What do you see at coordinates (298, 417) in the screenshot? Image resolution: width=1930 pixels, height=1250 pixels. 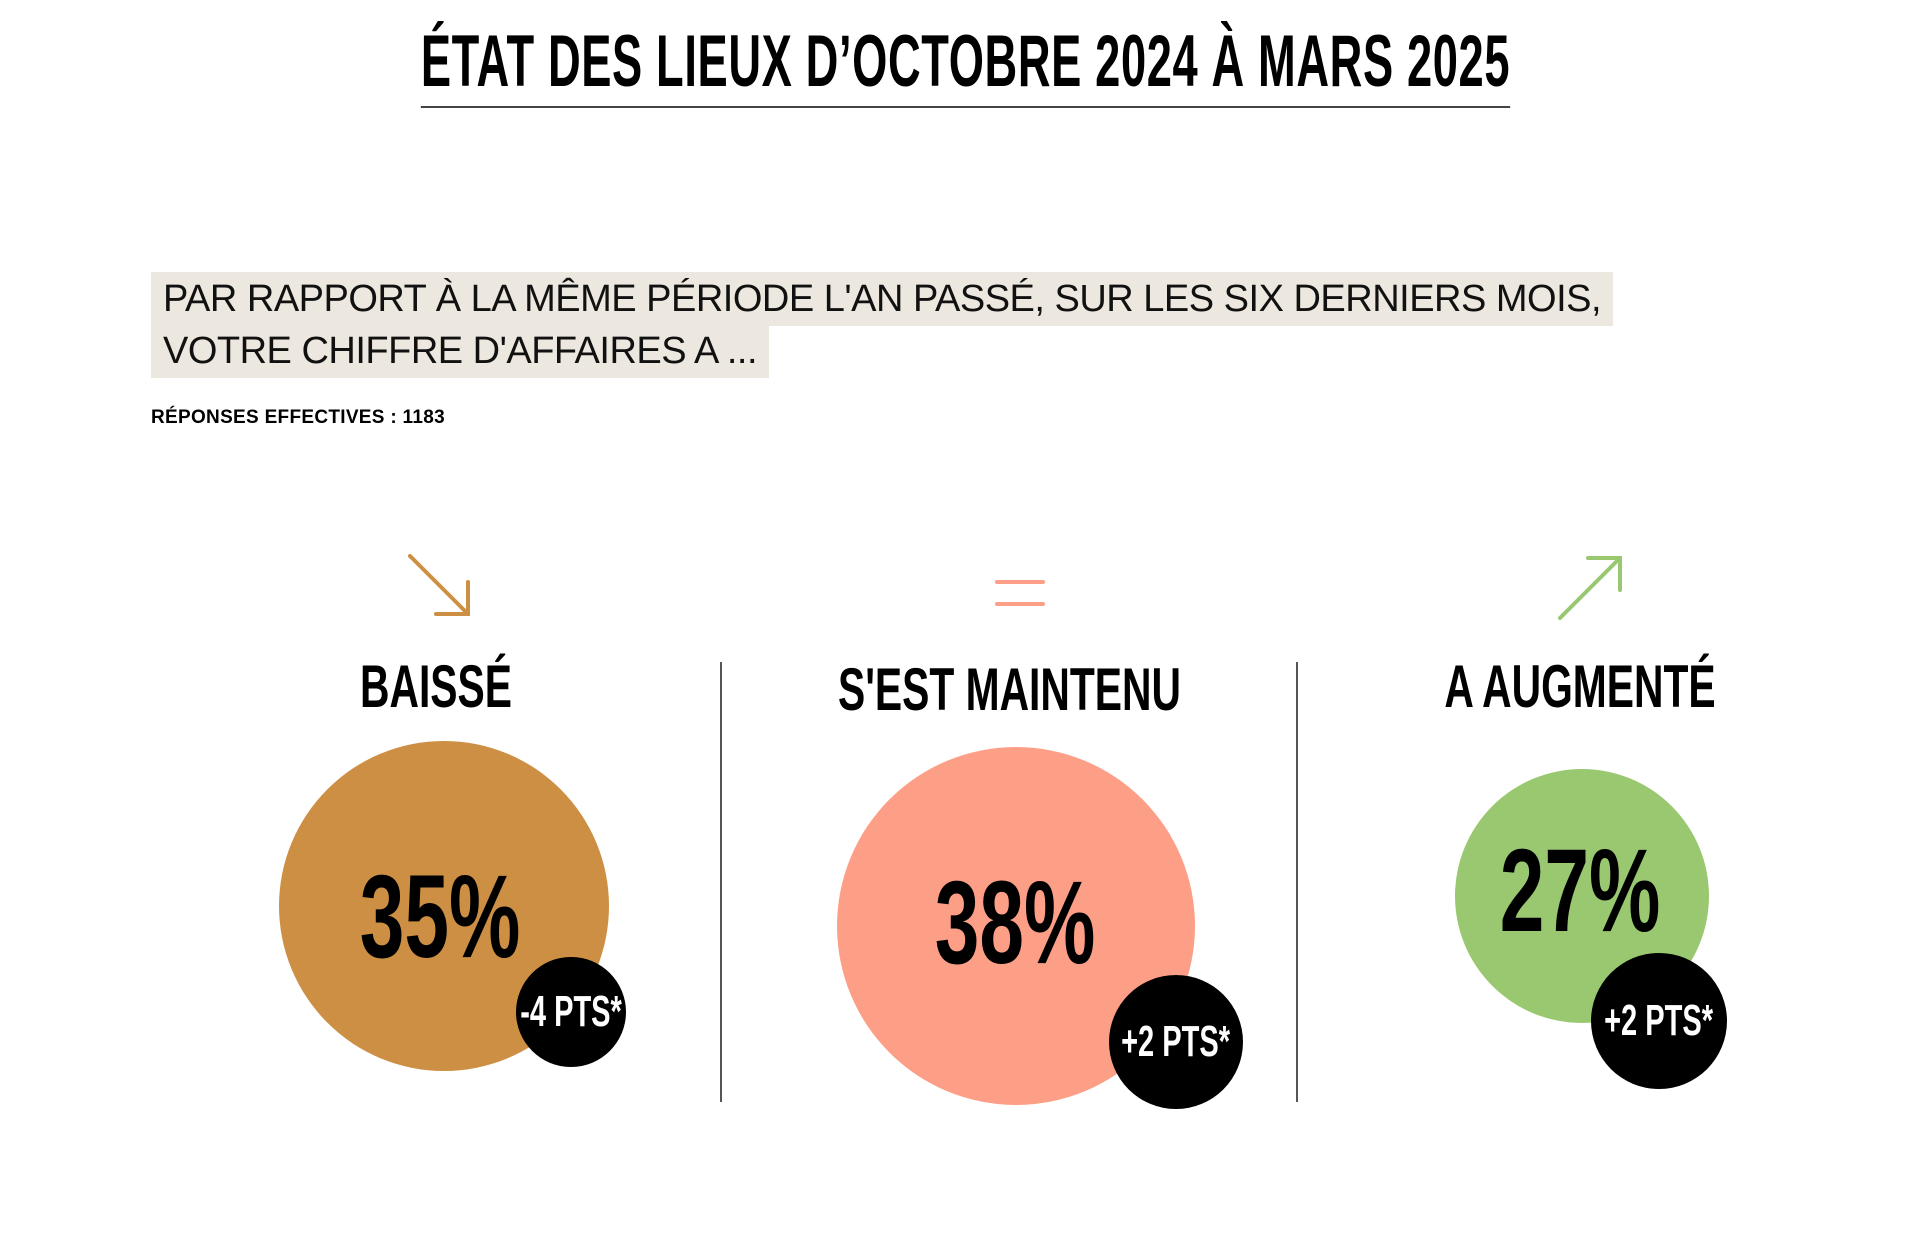 I see `responses-count: RÉPONSES EFFECTIVES : 1183` at bounding box center [298, 417].